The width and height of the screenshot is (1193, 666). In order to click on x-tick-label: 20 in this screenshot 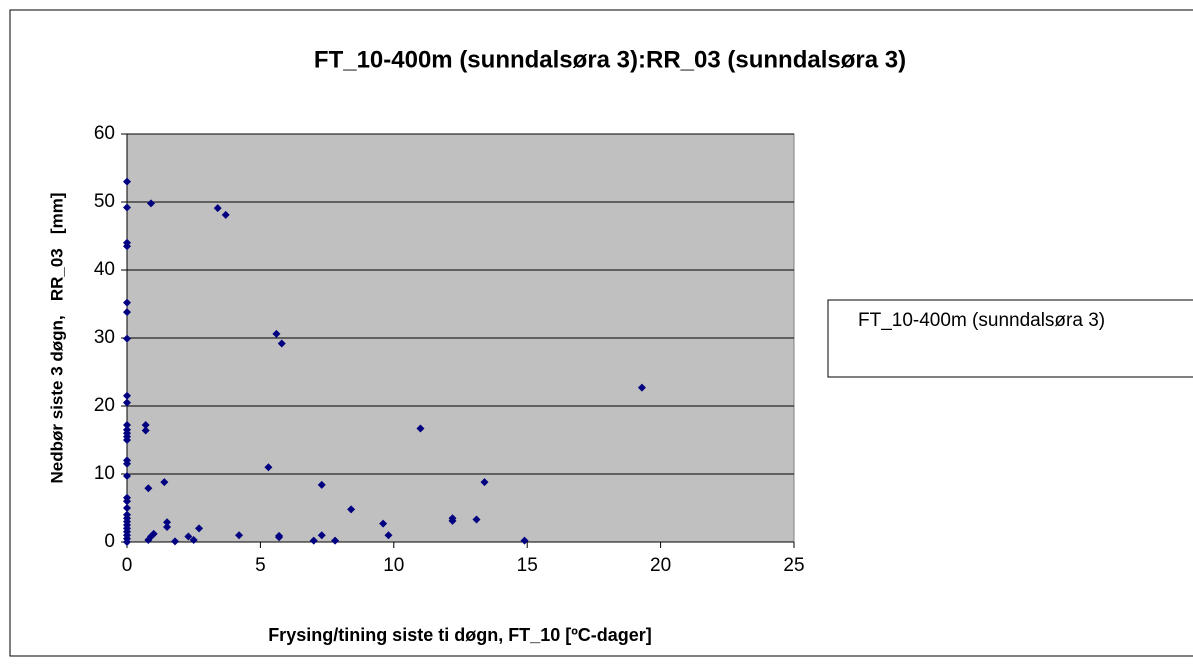, I will do `click(660, 565)`.